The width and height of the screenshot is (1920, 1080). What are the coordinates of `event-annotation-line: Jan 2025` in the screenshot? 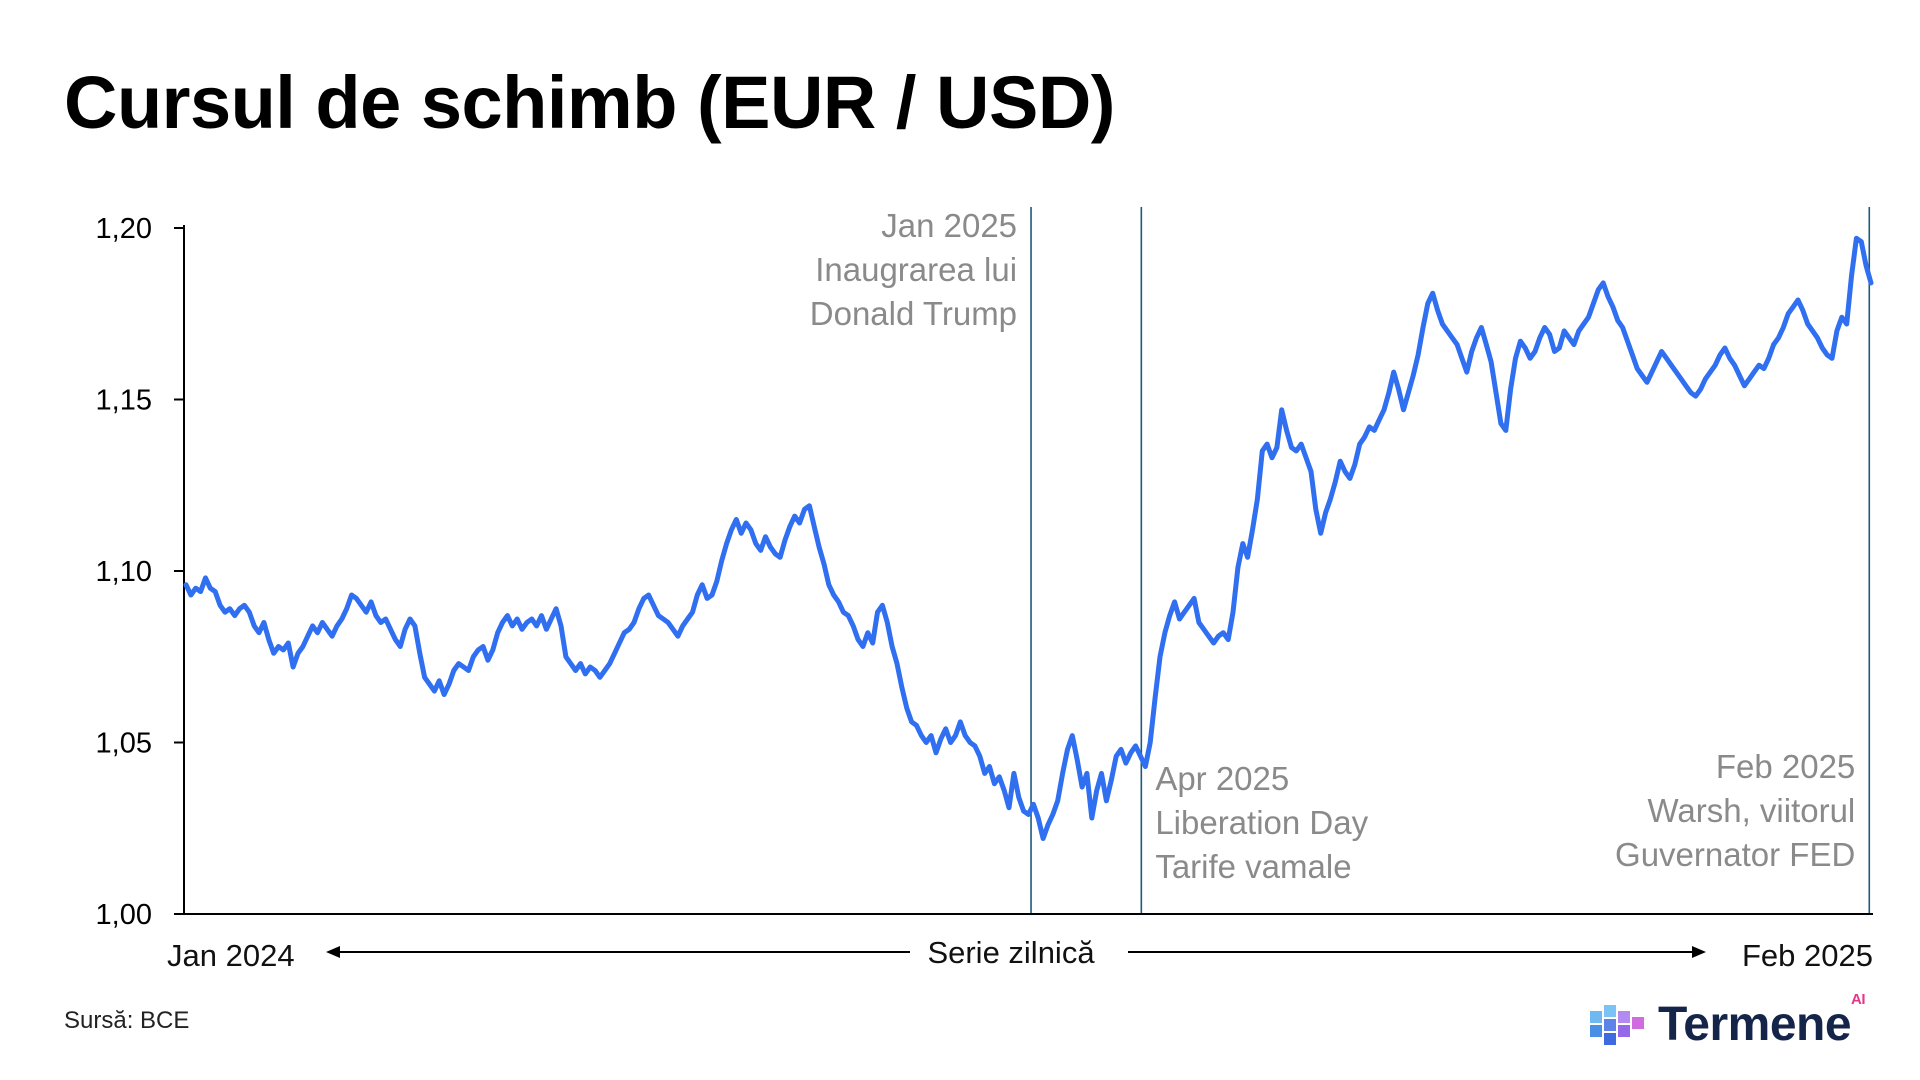 It's located at (949, 225).